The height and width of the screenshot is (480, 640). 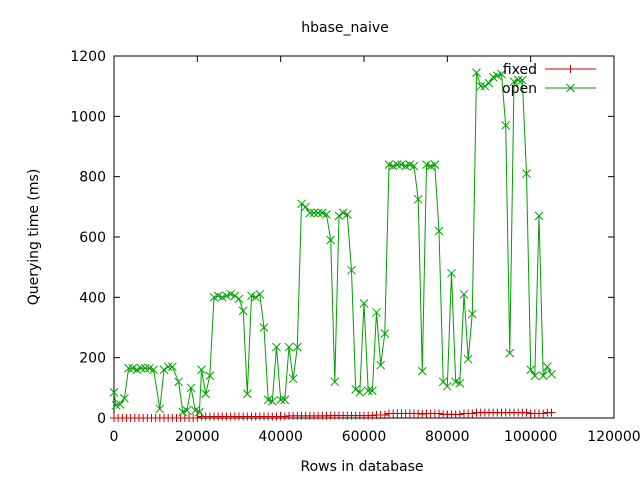 What do you see at coordinates (570, 88) in the screenshot?
I see `legend-marker-open` at bounding box center [570, 88].